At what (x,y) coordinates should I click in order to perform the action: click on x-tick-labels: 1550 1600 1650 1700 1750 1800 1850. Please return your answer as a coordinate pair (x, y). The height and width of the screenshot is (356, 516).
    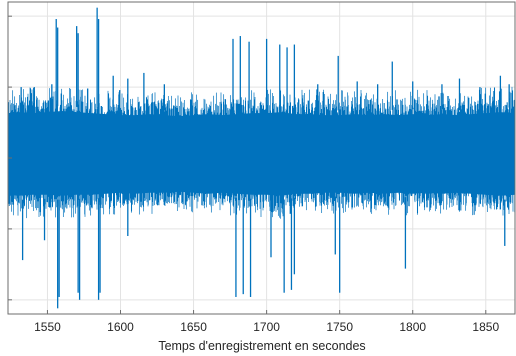
    Looking at the image, I should click on (266, 327).